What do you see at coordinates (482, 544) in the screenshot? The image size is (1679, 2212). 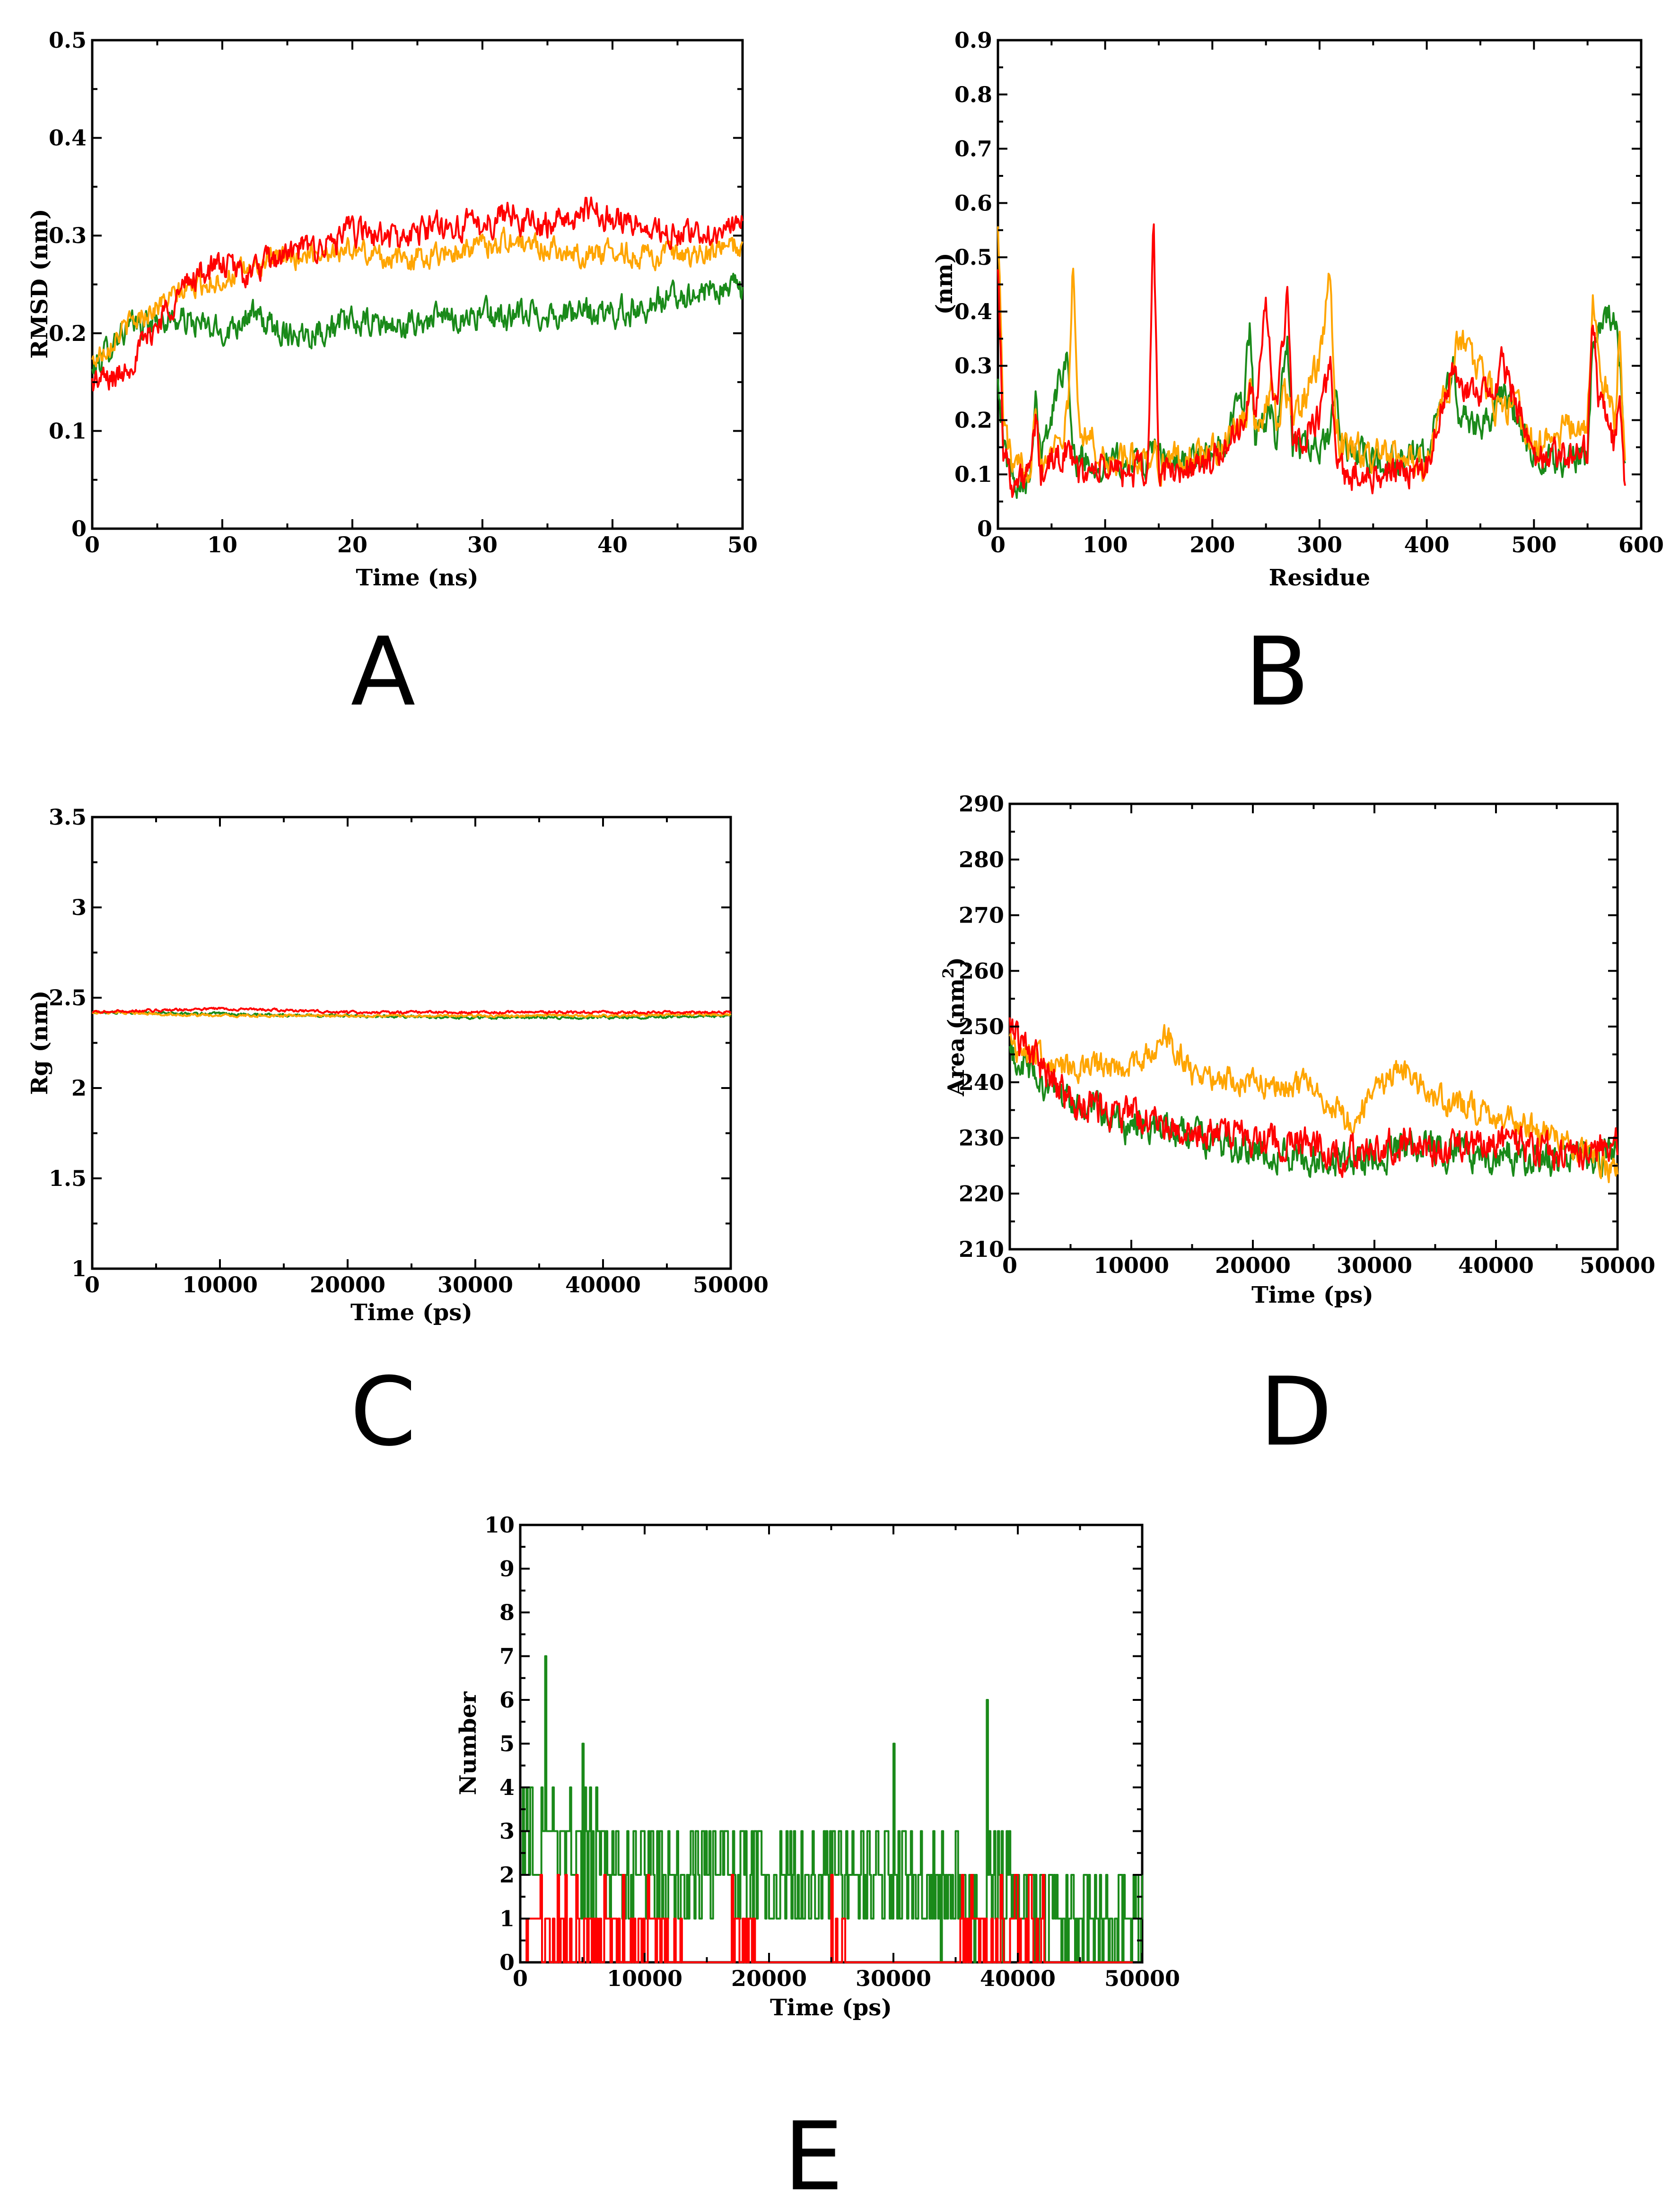 I see `x-tick-label: 30` at bounding box center [482, 544].